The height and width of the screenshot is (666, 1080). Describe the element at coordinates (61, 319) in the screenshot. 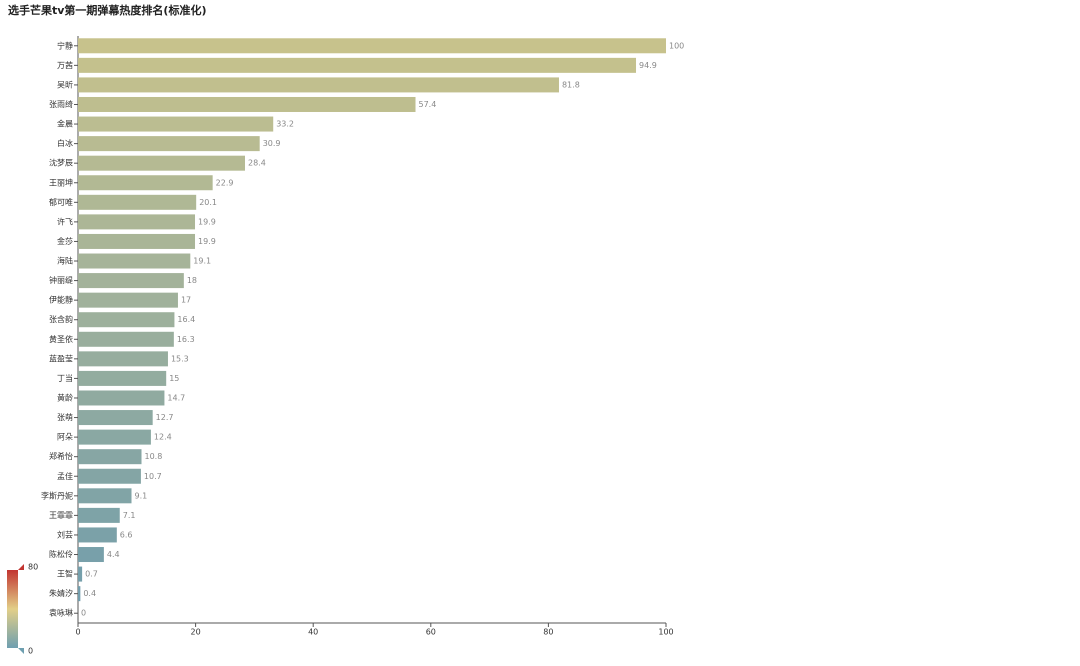

I see `y-tick-label: 张含韵` at that location.